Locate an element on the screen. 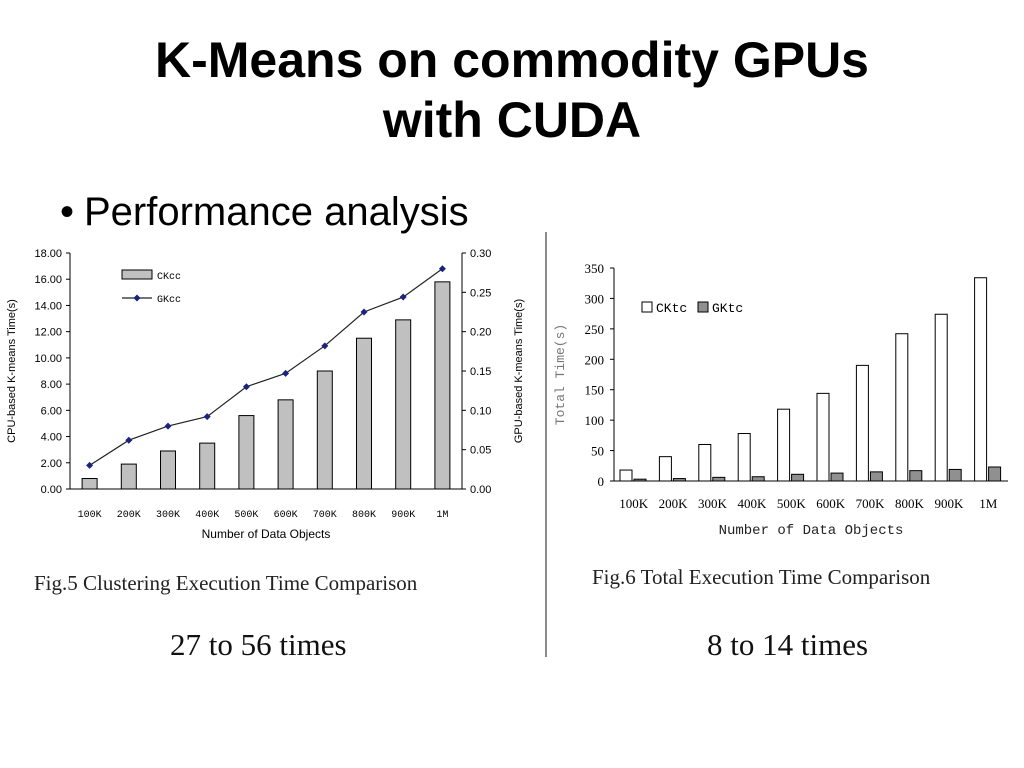 This screenshot has width=1024, height=768. right-y-tick-label: 0.00 is located at coordinates (480, 490).